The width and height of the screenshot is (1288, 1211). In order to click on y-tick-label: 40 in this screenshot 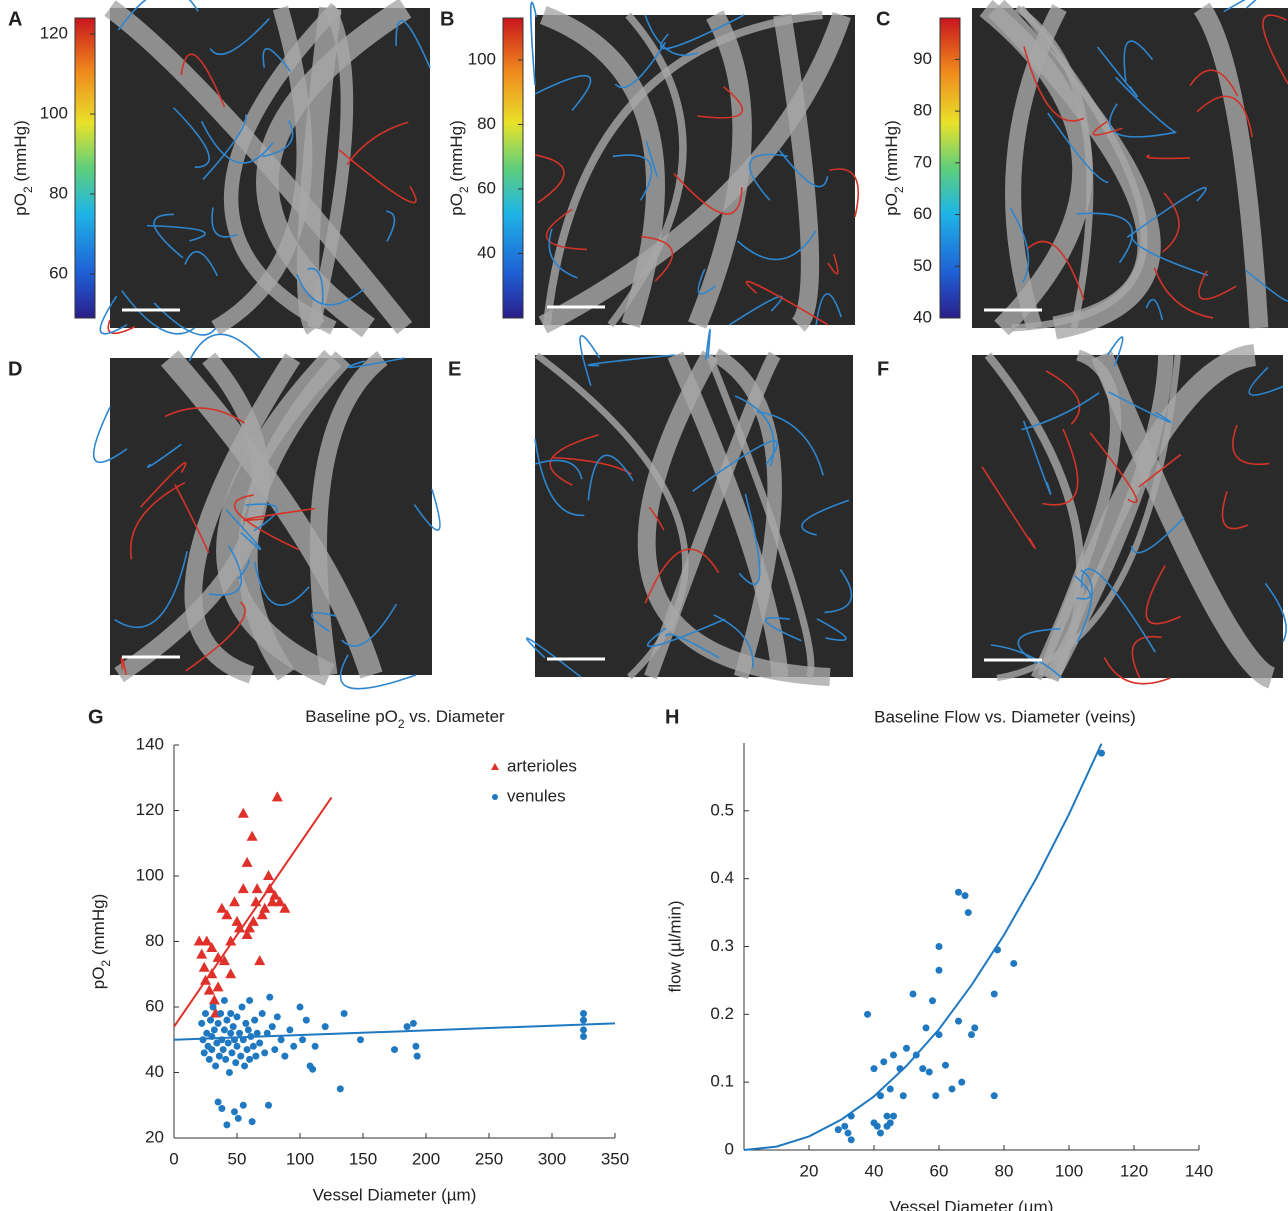, I will do `click(486, 252)`.